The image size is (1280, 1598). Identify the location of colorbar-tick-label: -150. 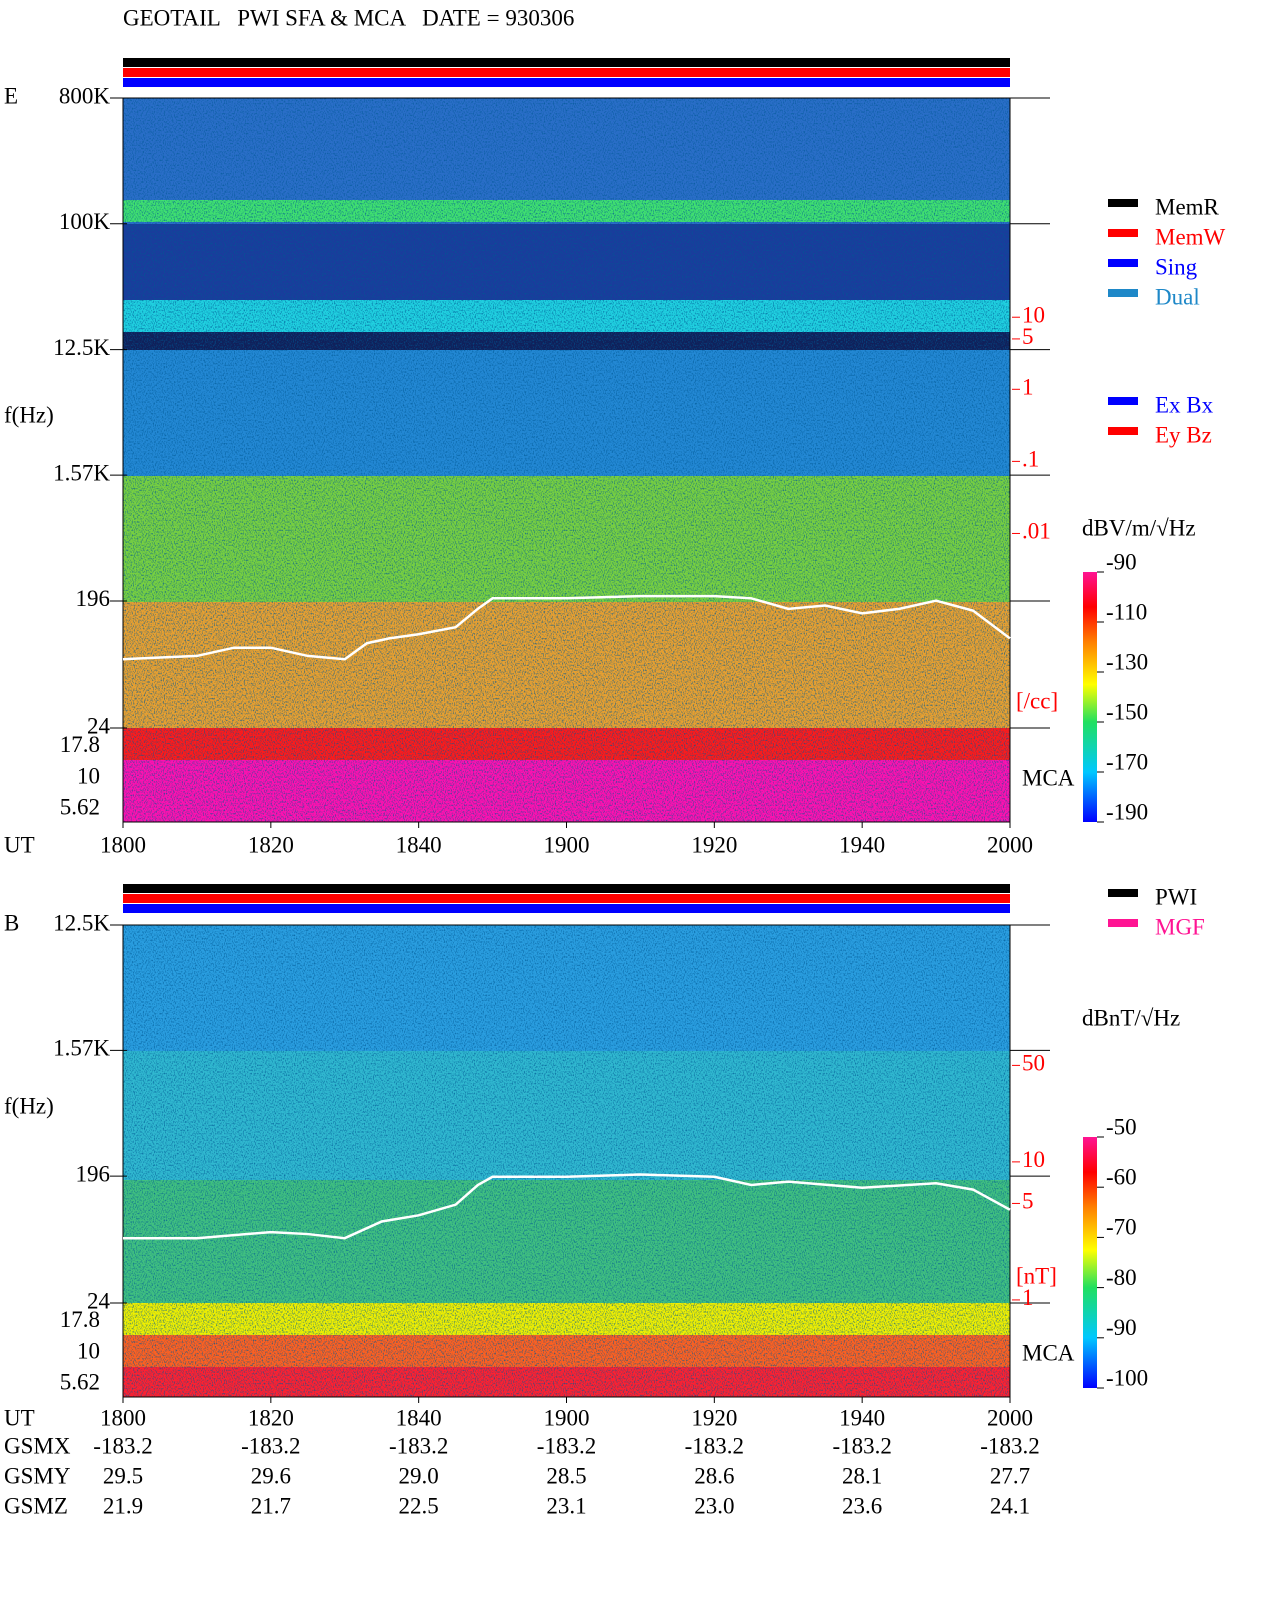
(1127, 711).